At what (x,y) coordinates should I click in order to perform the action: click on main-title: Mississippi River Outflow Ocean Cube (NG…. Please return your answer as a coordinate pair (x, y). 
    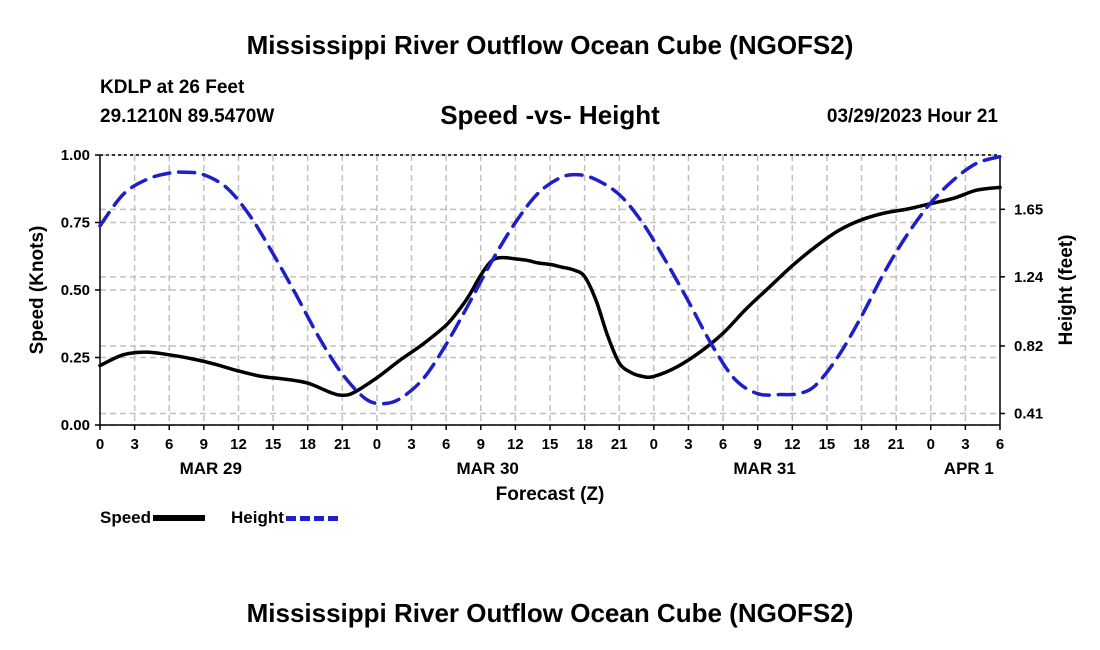
    Looking at the image, I should click on (550, 45).